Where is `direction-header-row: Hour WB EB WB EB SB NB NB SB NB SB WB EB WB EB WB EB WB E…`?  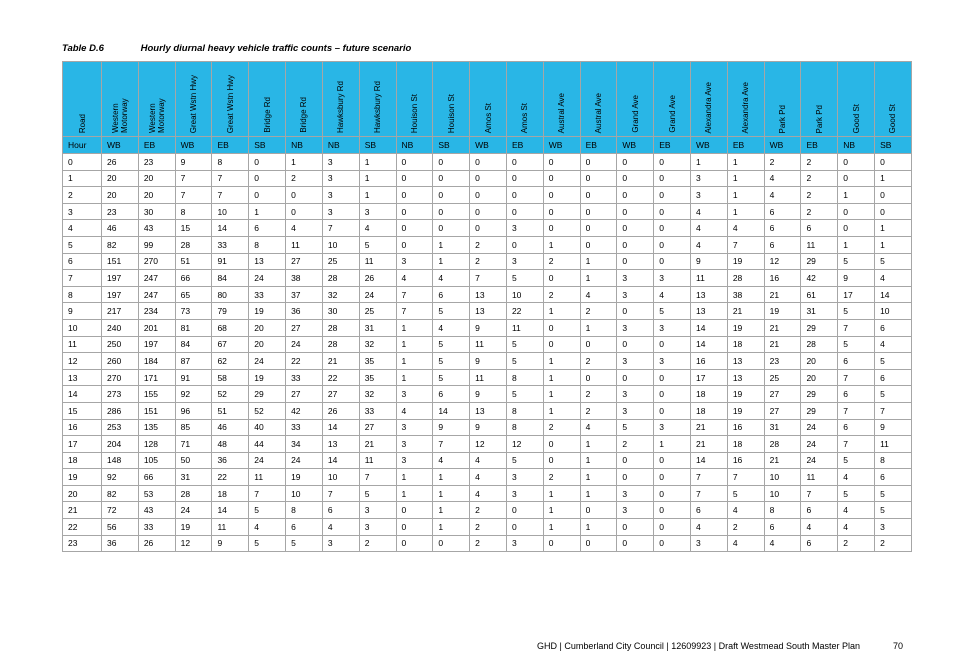 direction-header-row: Hour WB EB WB EB SB NB NB SB NB SB WB EB WB EB WB EB WB E… is located at coordinates (487, 145).